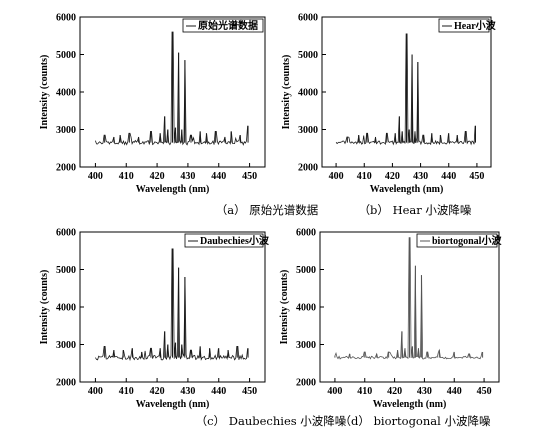 The image size is (553, 433). I want to click on legend: Hear小波, so click(467, 25).